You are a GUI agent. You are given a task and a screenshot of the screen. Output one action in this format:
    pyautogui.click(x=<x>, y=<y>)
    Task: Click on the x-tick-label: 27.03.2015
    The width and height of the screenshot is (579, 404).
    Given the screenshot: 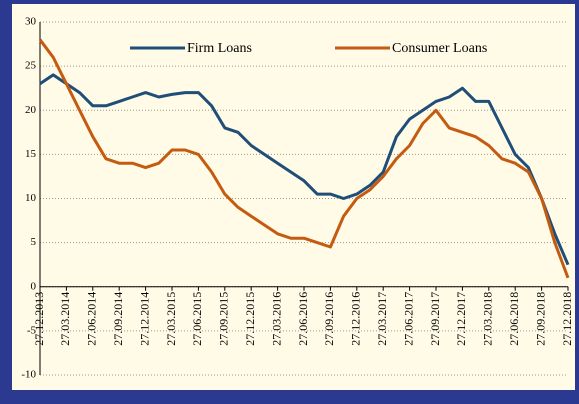 What is the action you would take?
    pyautogui.click(x=171, y=319)
    